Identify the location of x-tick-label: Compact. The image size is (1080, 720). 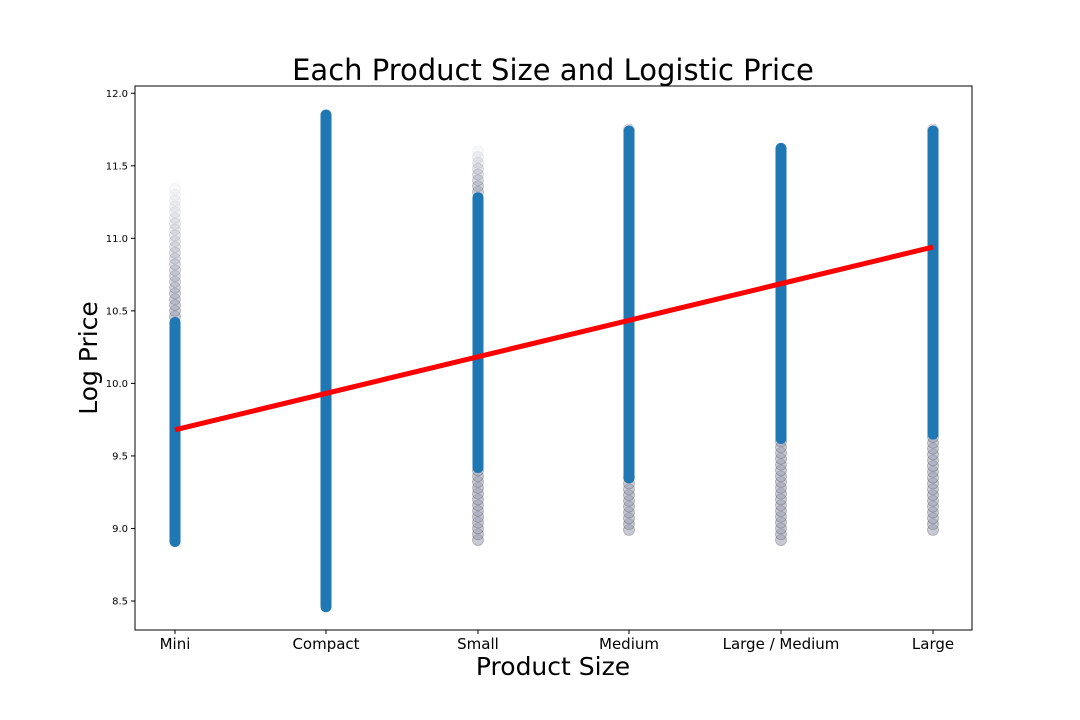
(325, 644).